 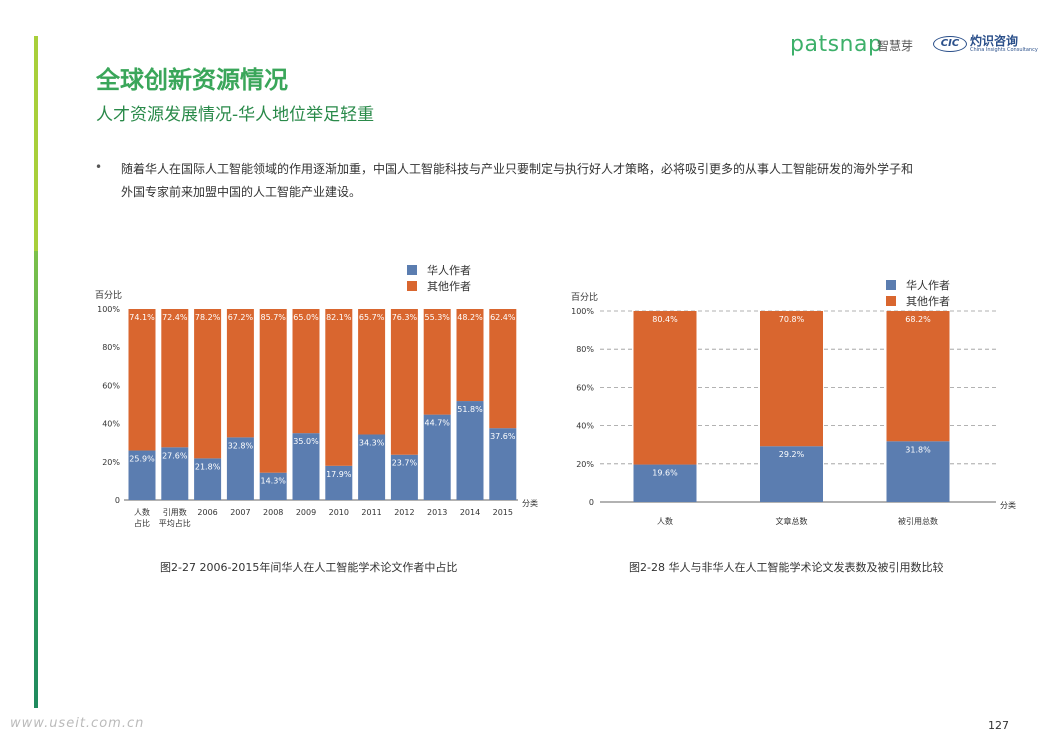 I want to click on x-tick-label: 占比, so click(x=142, y=523).